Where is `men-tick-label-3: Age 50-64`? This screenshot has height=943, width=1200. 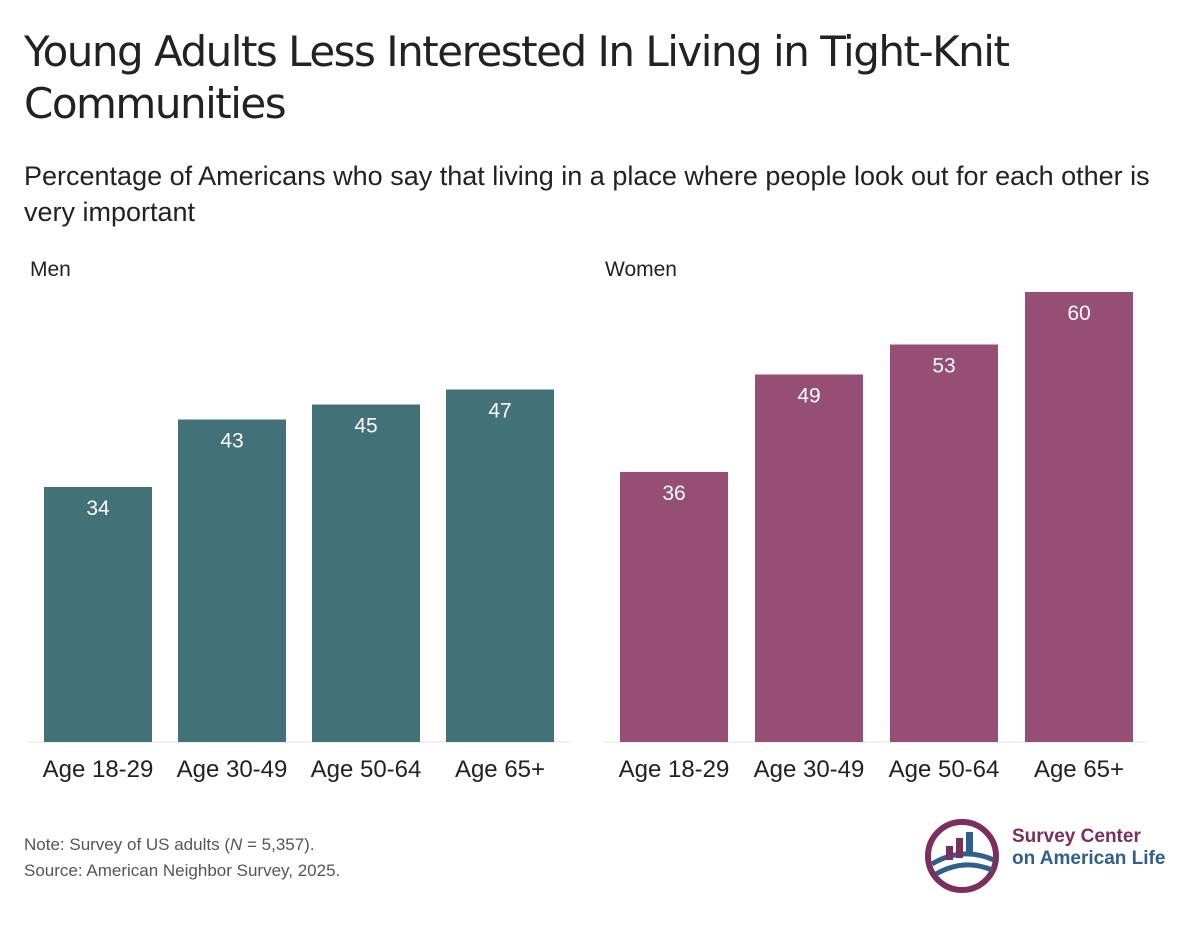 men-tick-label-3: Age 50-64 is located at coordinates (366, 769).